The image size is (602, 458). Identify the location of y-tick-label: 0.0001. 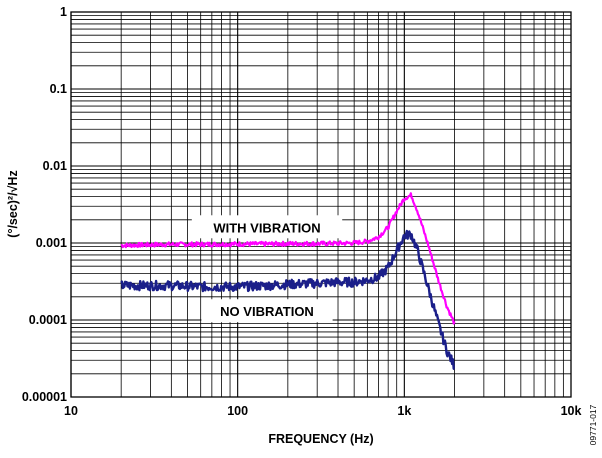
(48, 320).